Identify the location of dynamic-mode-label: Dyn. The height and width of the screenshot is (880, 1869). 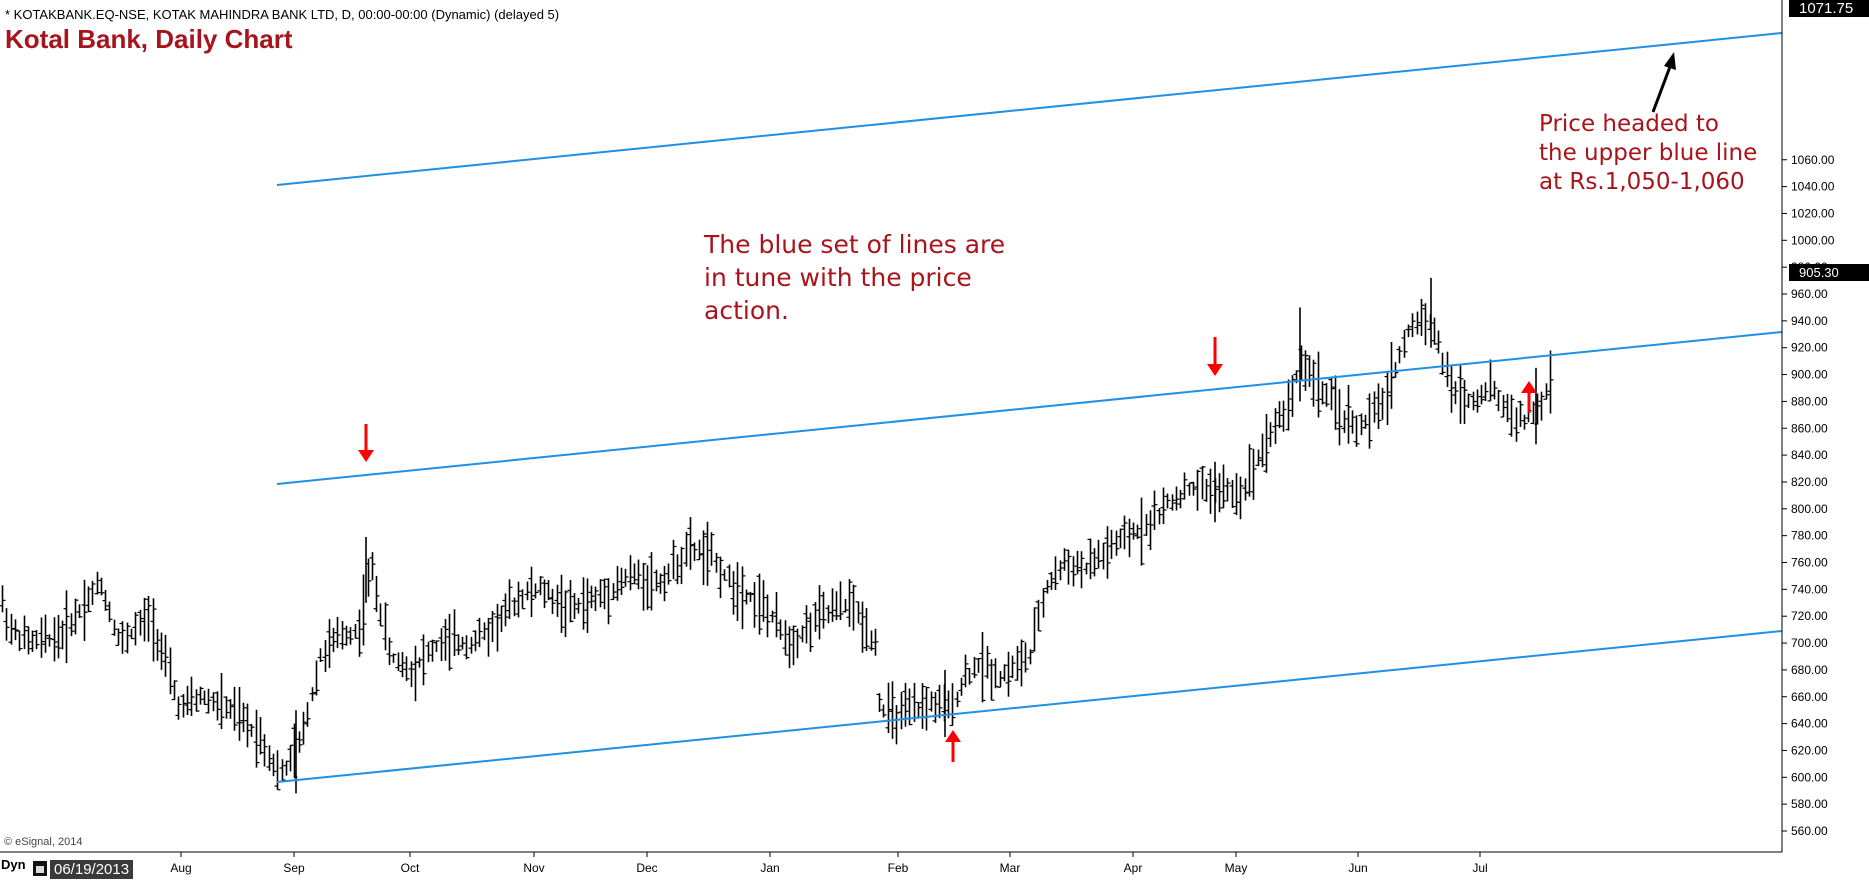
(13, 864).